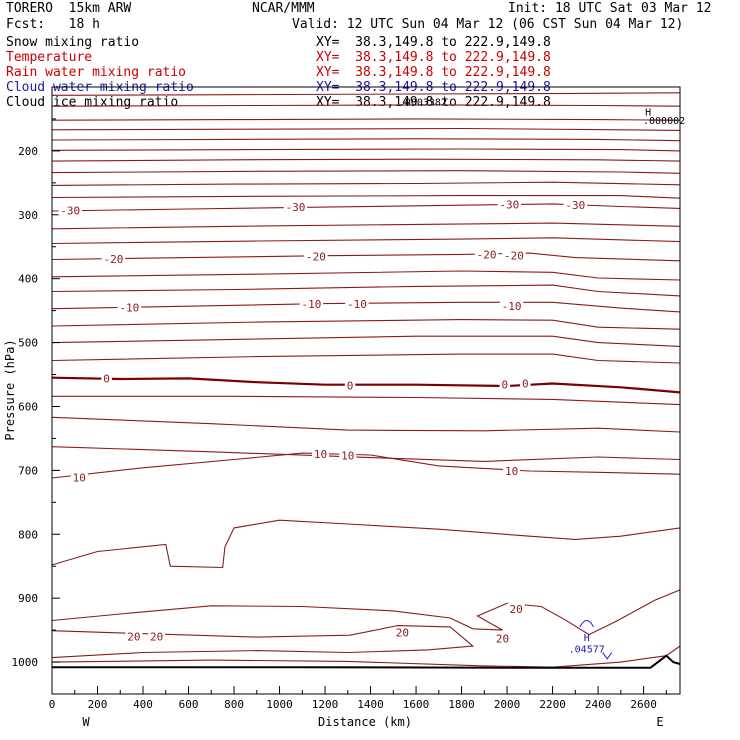 Image resolution: width=740 pixels, height=740 pixels. What do you see at coordinates (416, 704) in the screenshot?
I see `x-tick-label-8: 1600` at bounding box center [416, 704].